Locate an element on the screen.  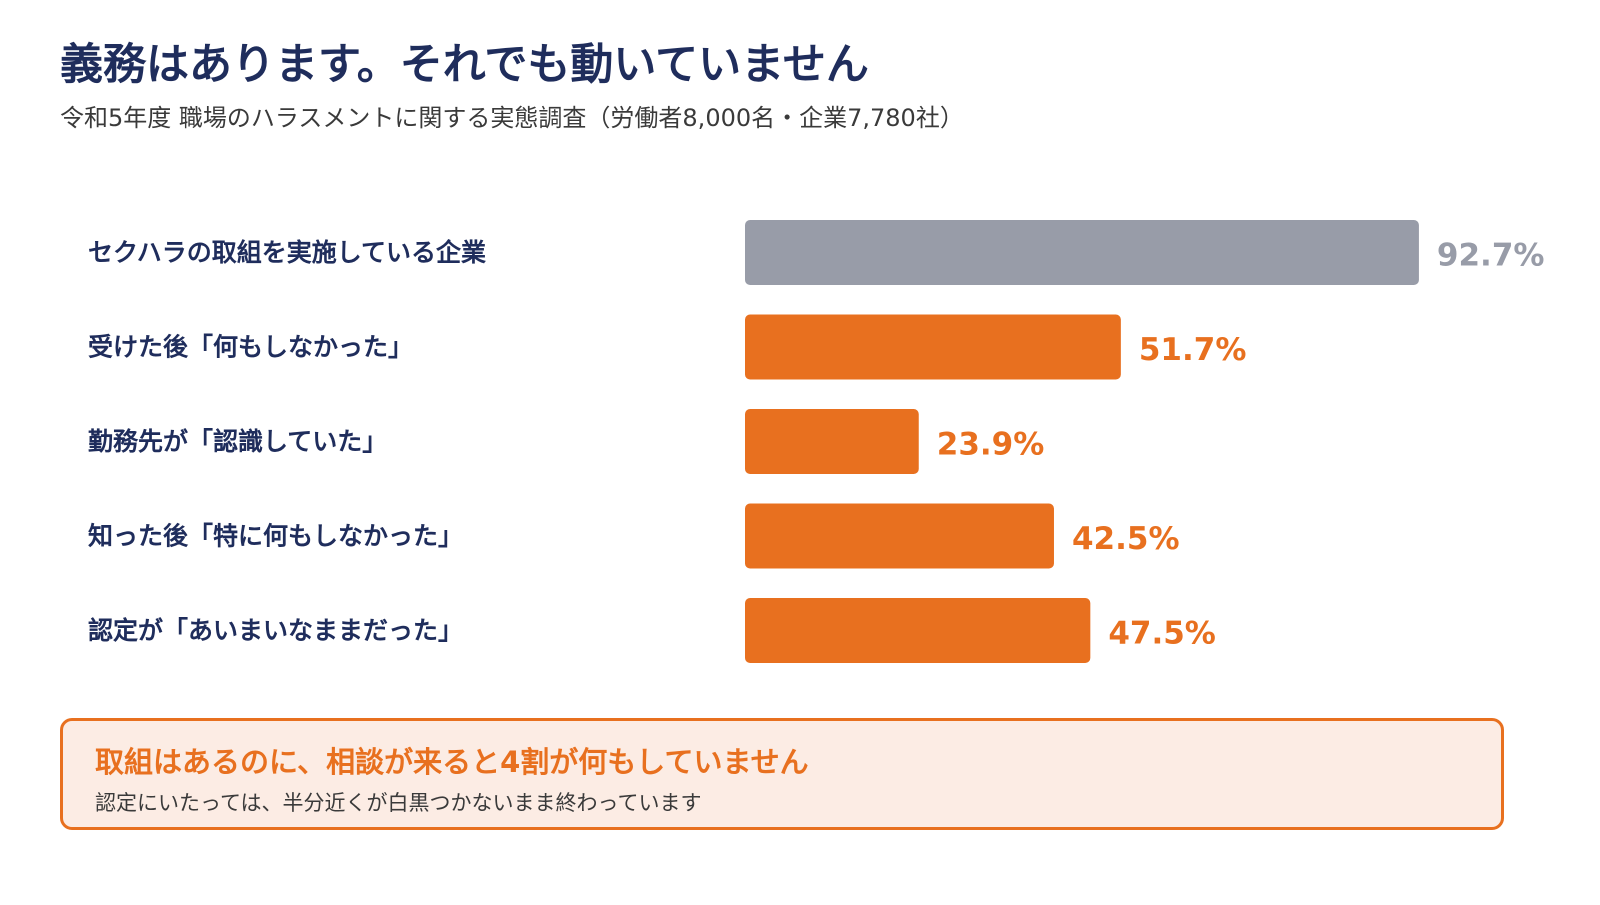
value-label: 92.7% is located at coordinates (1491, 256).